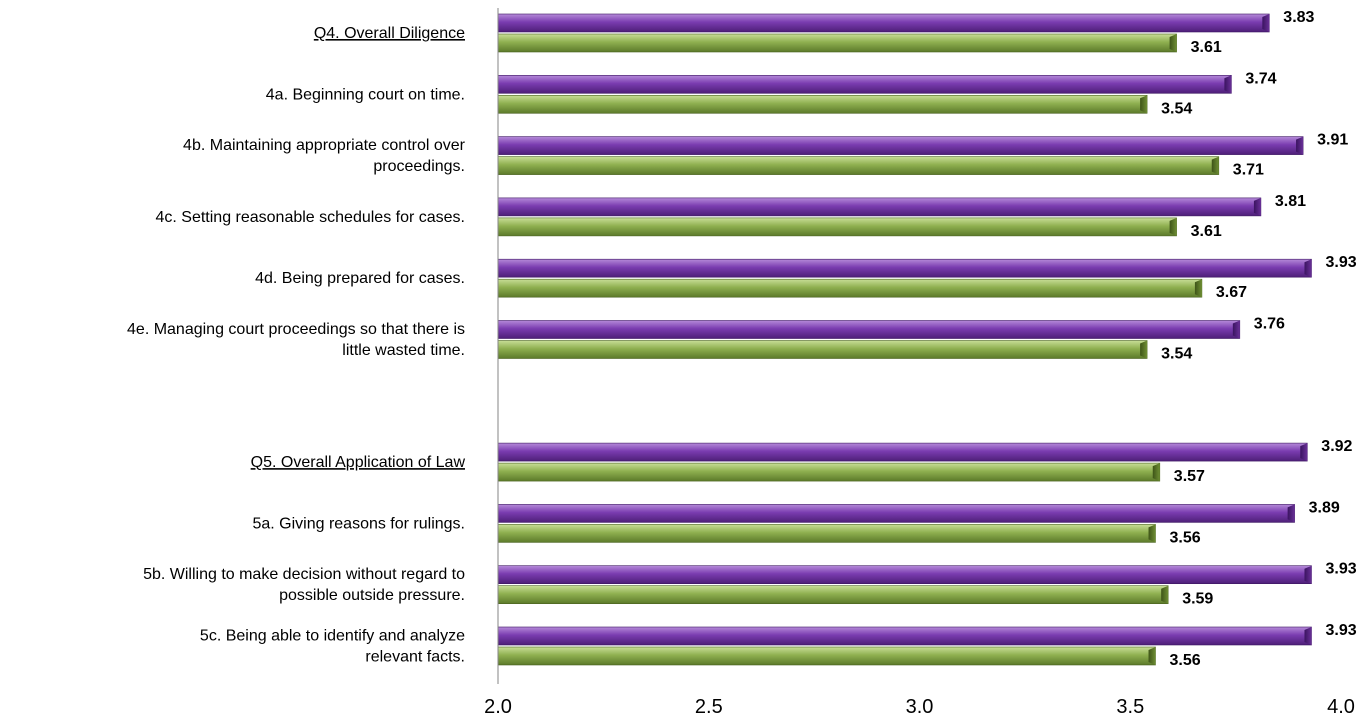  I want to click on x-tick-label: 2.0, so click(498, 707).